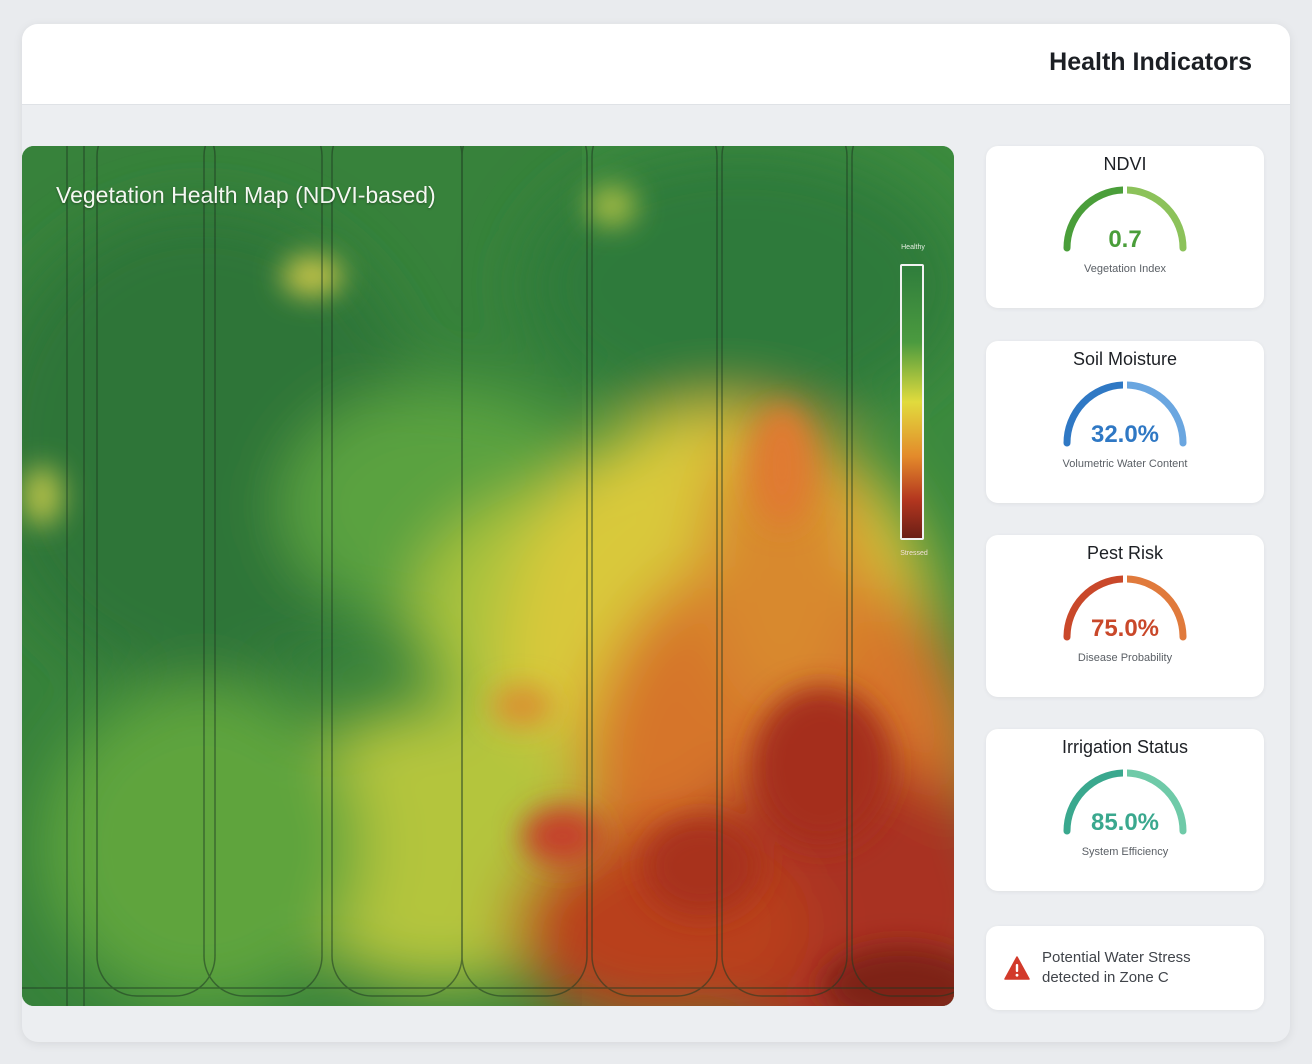 This screenshot has width=1312, height=1064. What do you see at coordinates (1125, 658) in the screenshot?
I see `pest-risk-subtitle: Disease Probability` at bounding box center [1125, 658].